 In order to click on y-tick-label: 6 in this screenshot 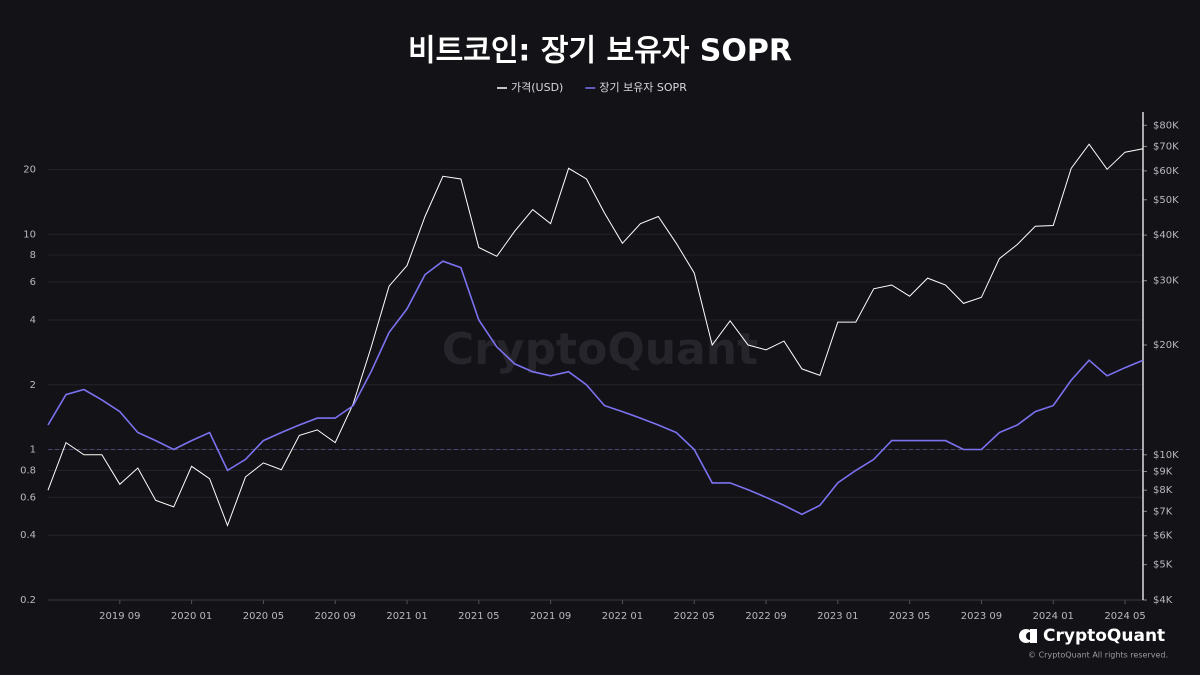, I will do `click(33, 282)`.